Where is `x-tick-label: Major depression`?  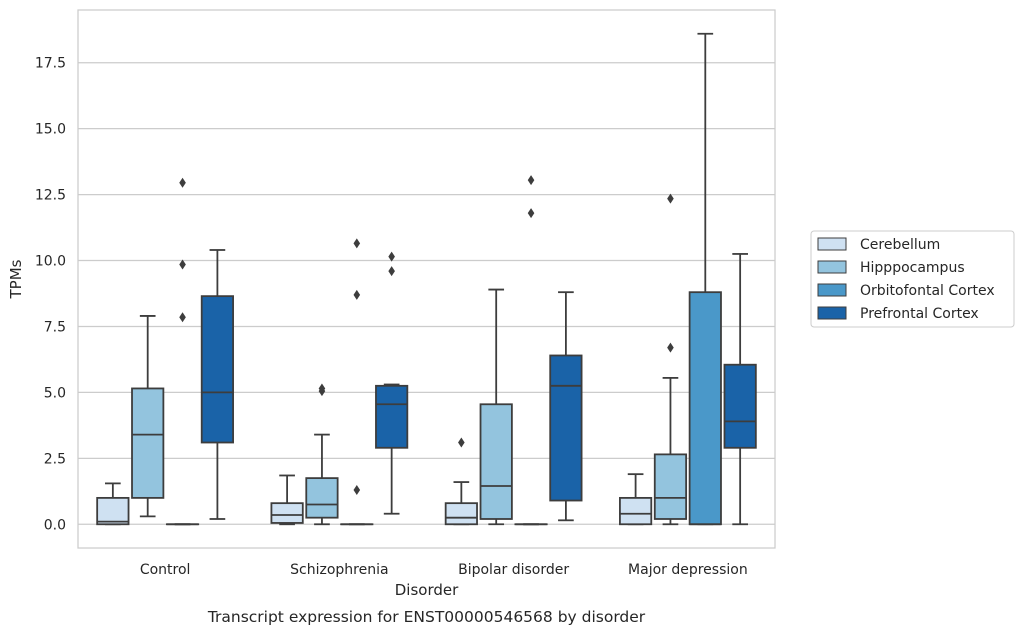
x-tick-label: Major depression is located at coordinates (688, 570).